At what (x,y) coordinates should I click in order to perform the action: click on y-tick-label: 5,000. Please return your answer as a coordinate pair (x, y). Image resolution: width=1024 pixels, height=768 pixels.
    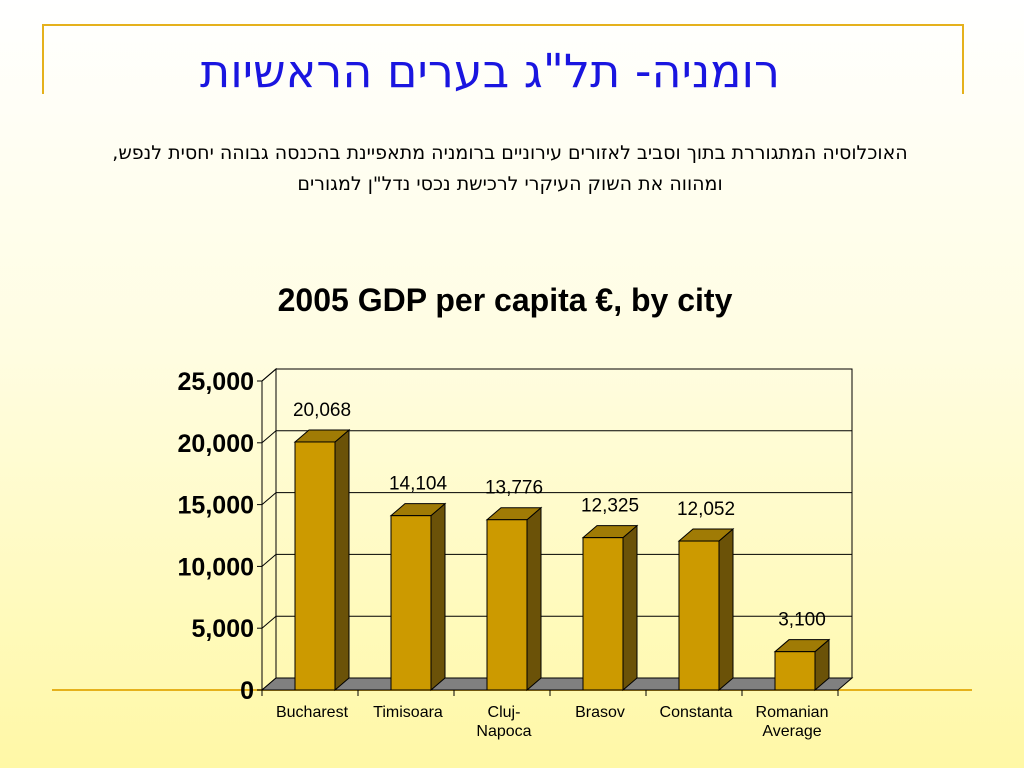
    Looking at the image, I should click on (222, 629).